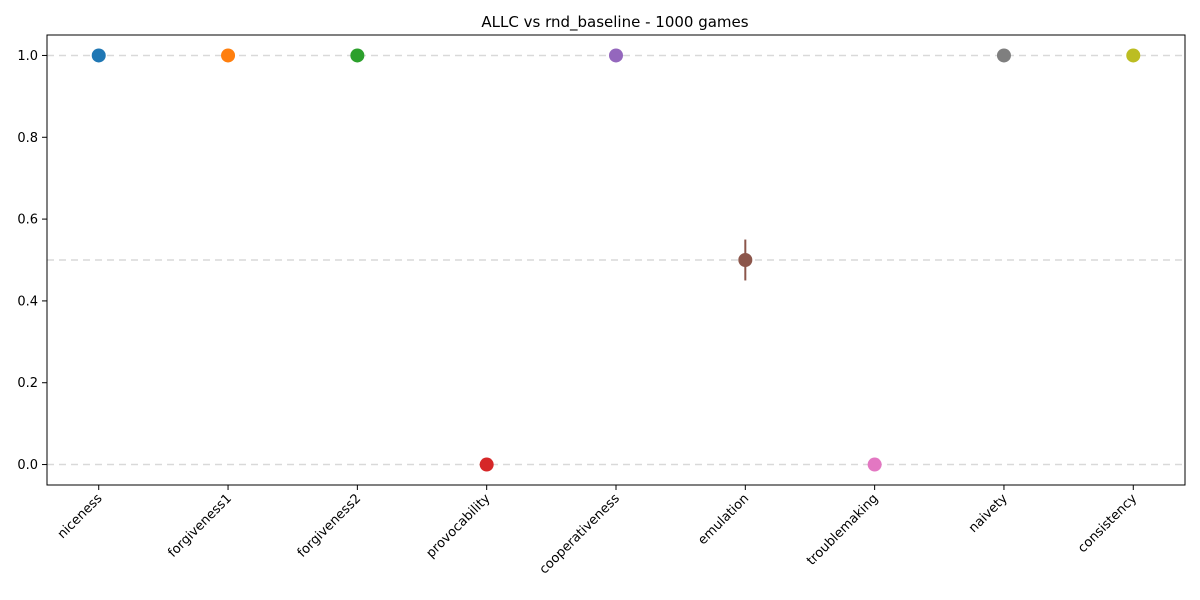  Describe the element at coordinates (459, 526) in the screenshot. I see `x-tick-label: provocability` at that location.